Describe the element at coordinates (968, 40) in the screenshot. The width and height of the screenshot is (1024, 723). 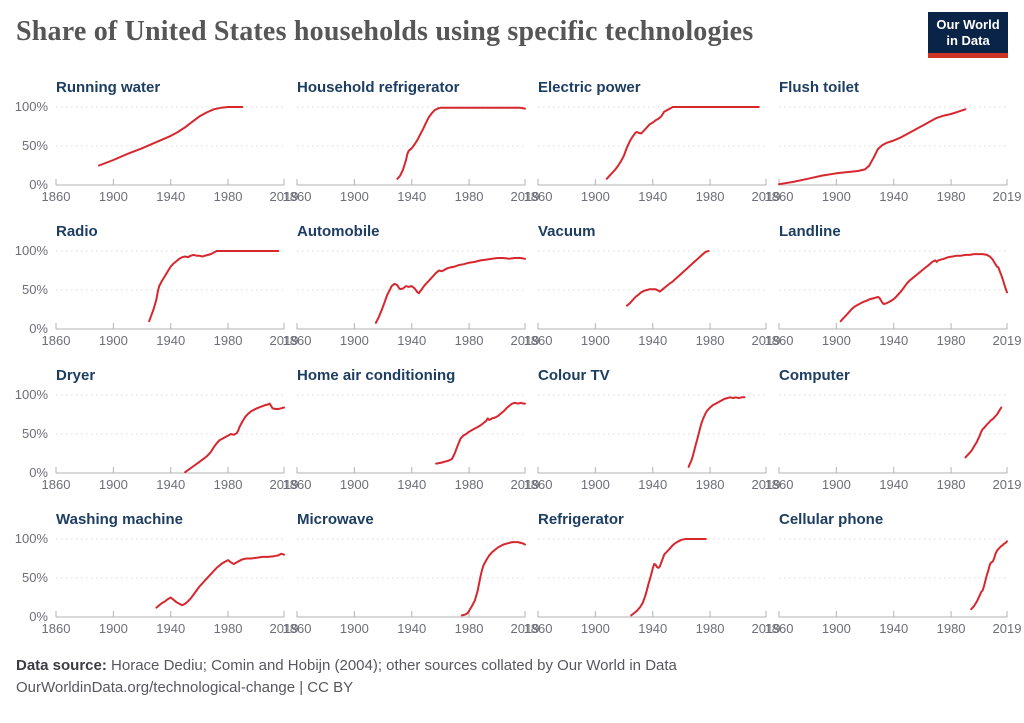
I see `owid-logo-line2: in Data` at that location.